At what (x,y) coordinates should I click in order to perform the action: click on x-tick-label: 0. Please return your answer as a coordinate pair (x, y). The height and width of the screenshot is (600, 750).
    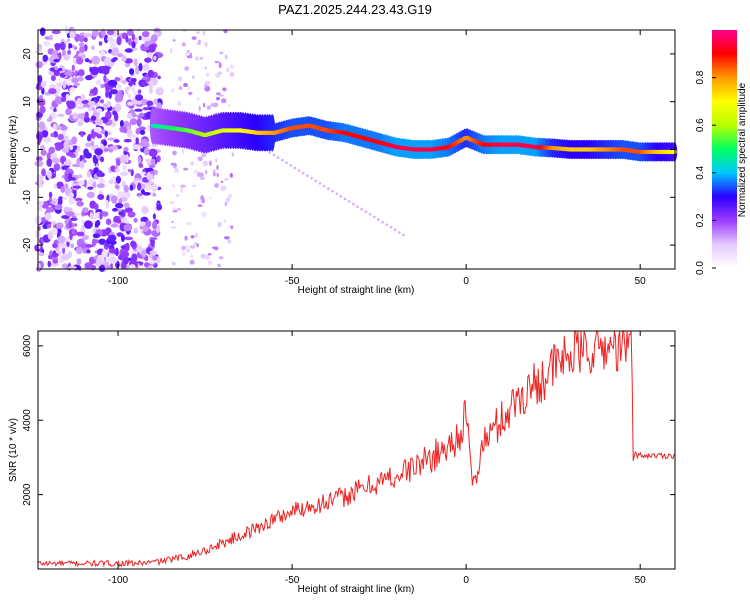
    Looking at the image, I should click on (466, 580).